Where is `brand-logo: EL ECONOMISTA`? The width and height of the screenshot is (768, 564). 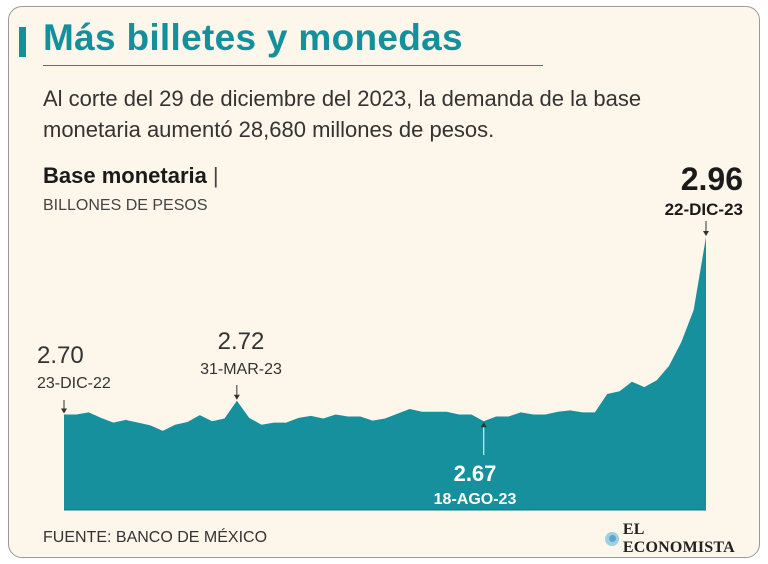 brand-logo: EL ECONOMISTA is located at coordinates (682, 538).